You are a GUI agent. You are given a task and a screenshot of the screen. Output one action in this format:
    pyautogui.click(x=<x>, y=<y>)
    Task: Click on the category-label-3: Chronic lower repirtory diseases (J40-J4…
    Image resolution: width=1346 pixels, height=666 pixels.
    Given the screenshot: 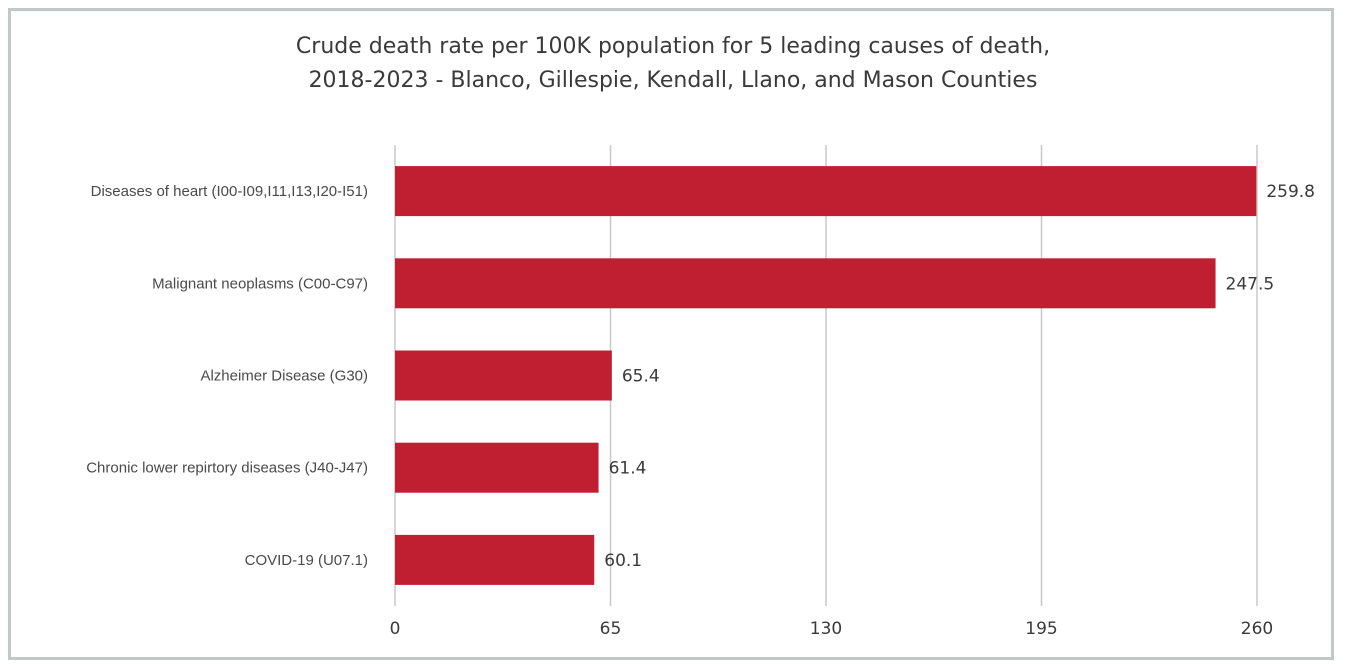 What is the action you would take?
    pyautogui.click(x=227, y=468)
    